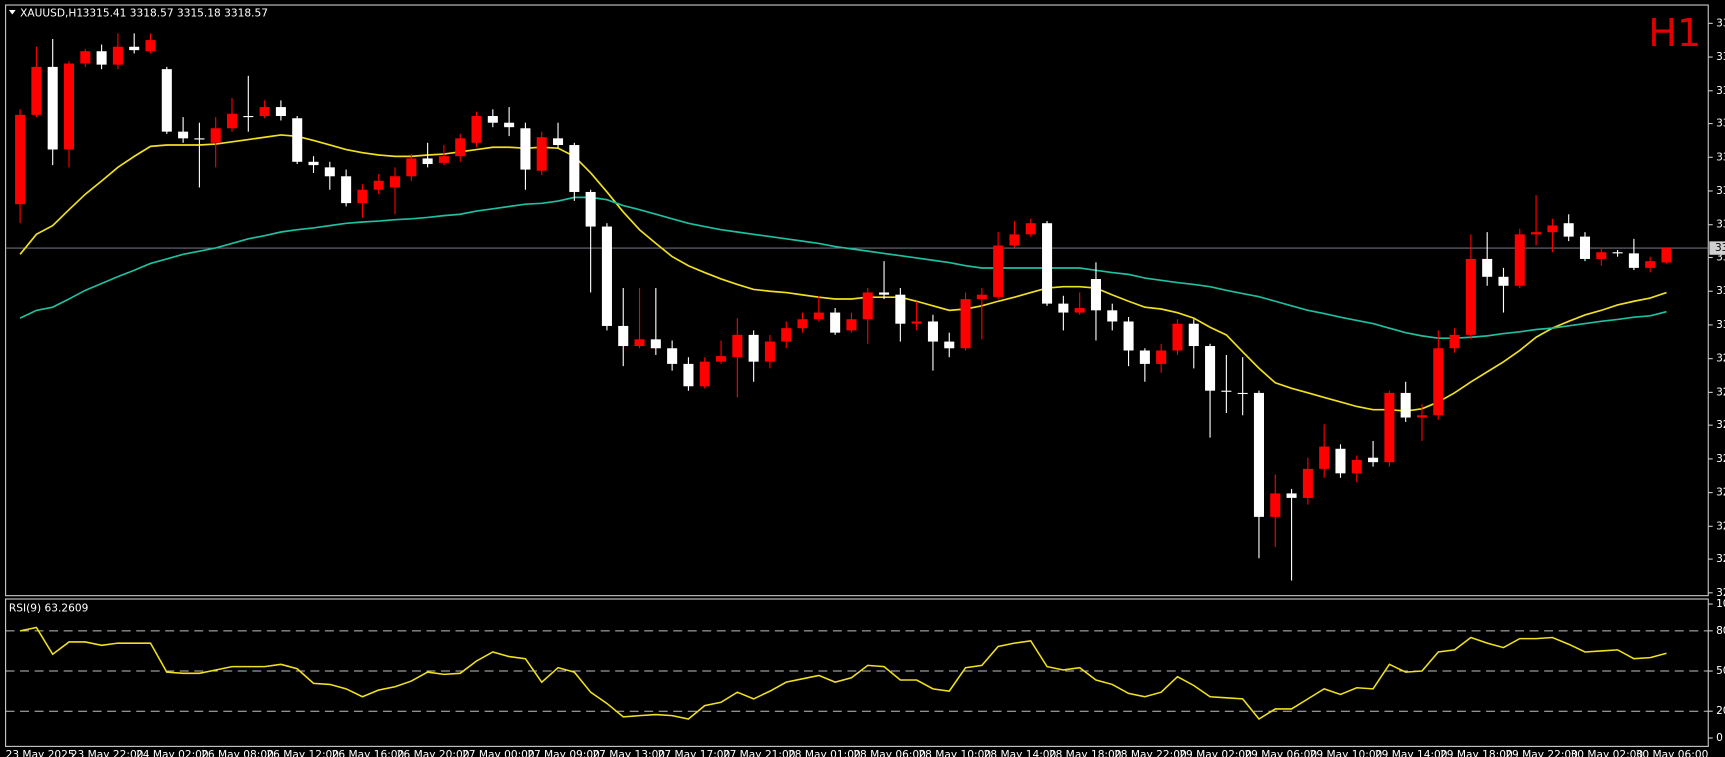  What do you see at coordinates (40, 753) in the screenshot?
I see `x-tick-label: 23 May 2025` at bounding box center [40, 753].